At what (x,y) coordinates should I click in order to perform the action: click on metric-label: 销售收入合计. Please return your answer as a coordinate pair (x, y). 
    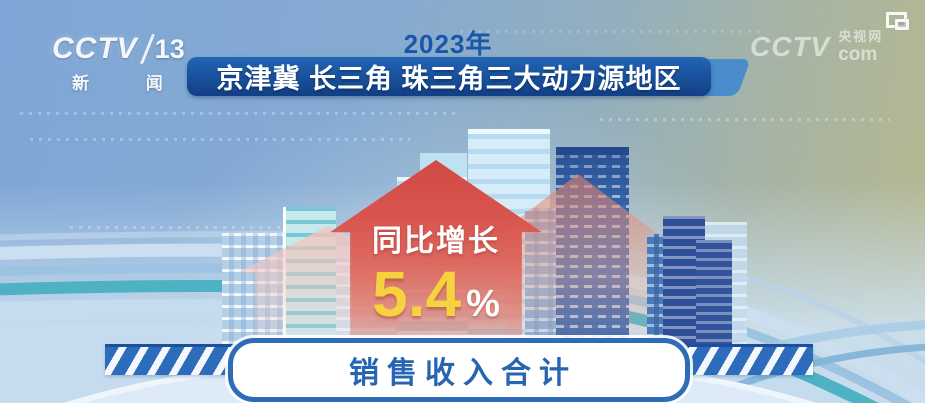
    Looking at the image, I should click on (463, 373).